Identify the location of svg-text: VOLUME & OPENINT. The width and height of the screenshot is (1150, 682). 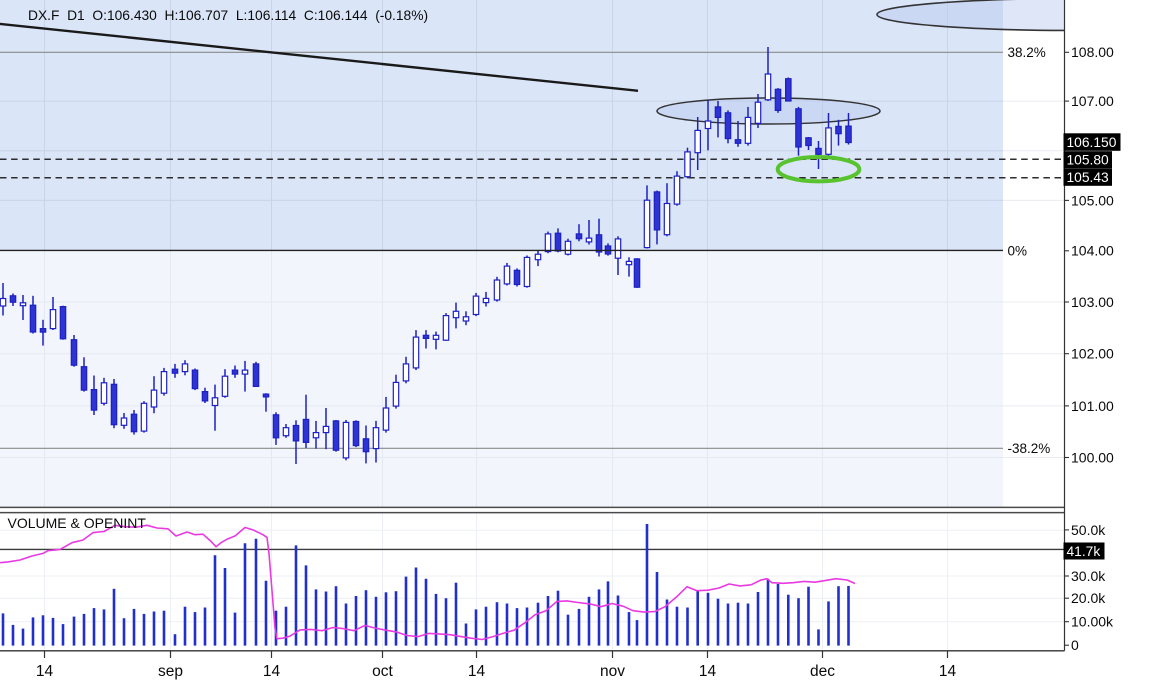
(77, 523).